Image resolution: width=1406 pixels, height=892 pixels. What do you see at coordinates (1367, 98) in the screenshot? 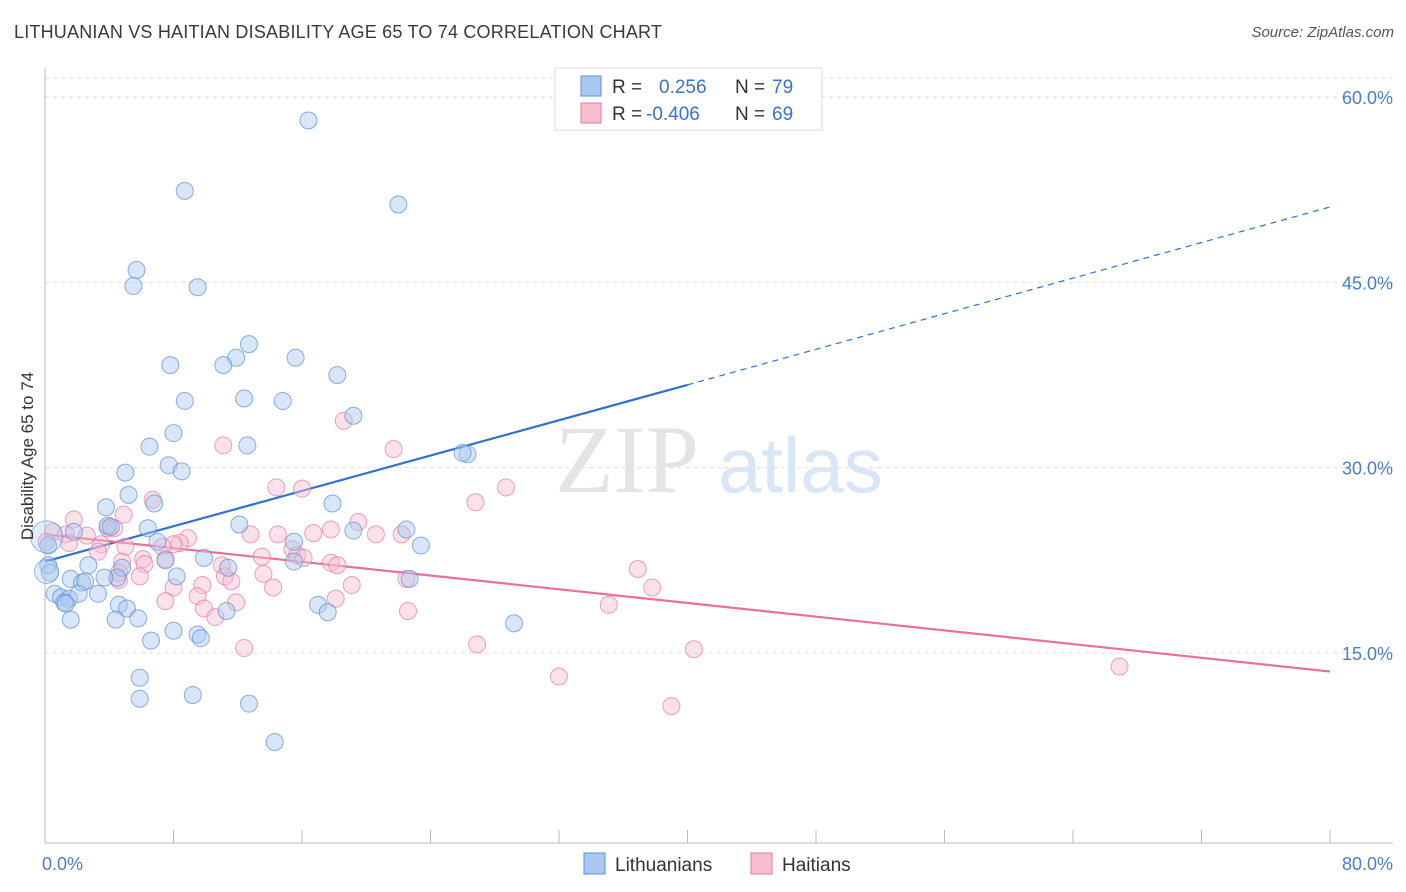
I see `y-tick-label: 60.0%` at bounding box center [1367, 98].